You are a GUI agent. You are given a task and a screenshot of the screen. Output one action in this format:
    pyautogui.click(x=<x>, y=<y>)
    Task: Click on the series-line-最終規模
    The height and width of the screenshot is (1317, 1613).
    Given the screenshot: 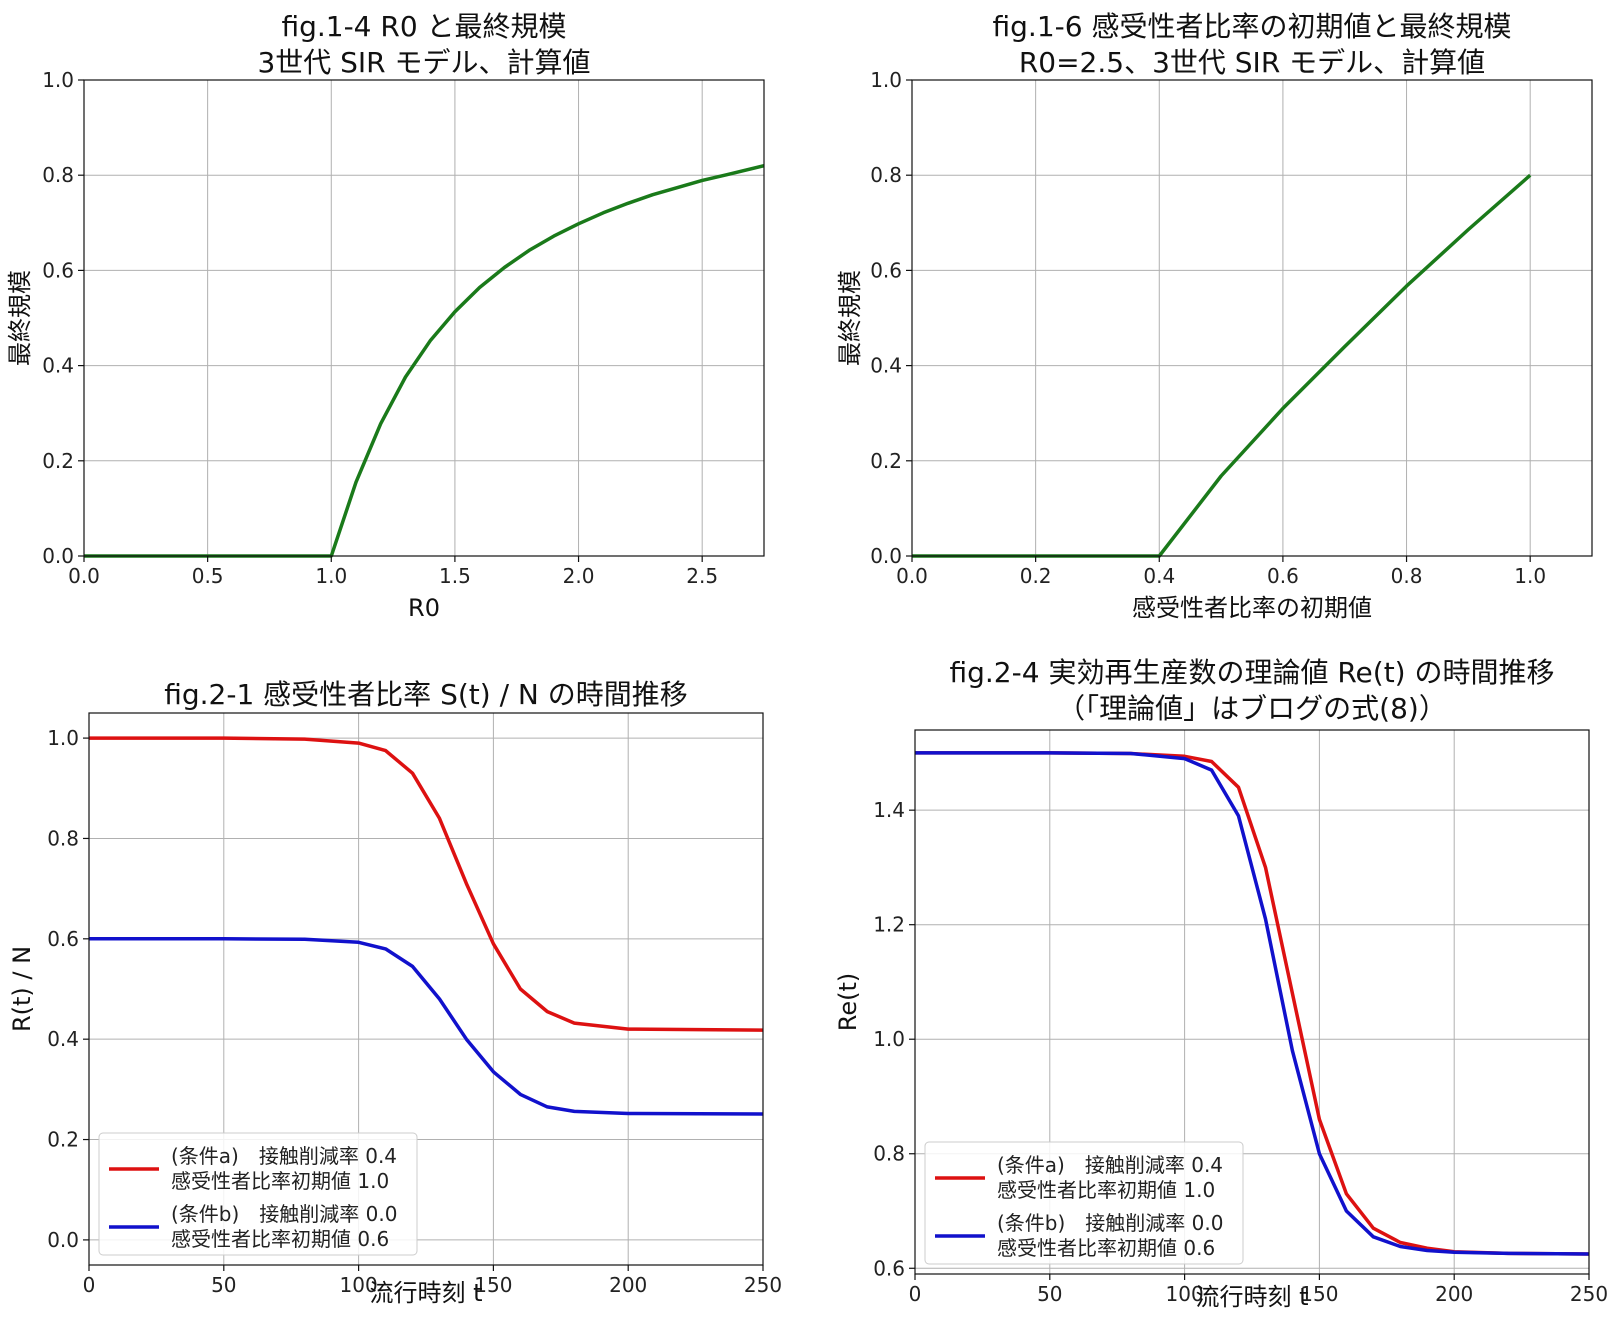 What is the action you would take?
    pyautogui.click(x=424, y=360)
    